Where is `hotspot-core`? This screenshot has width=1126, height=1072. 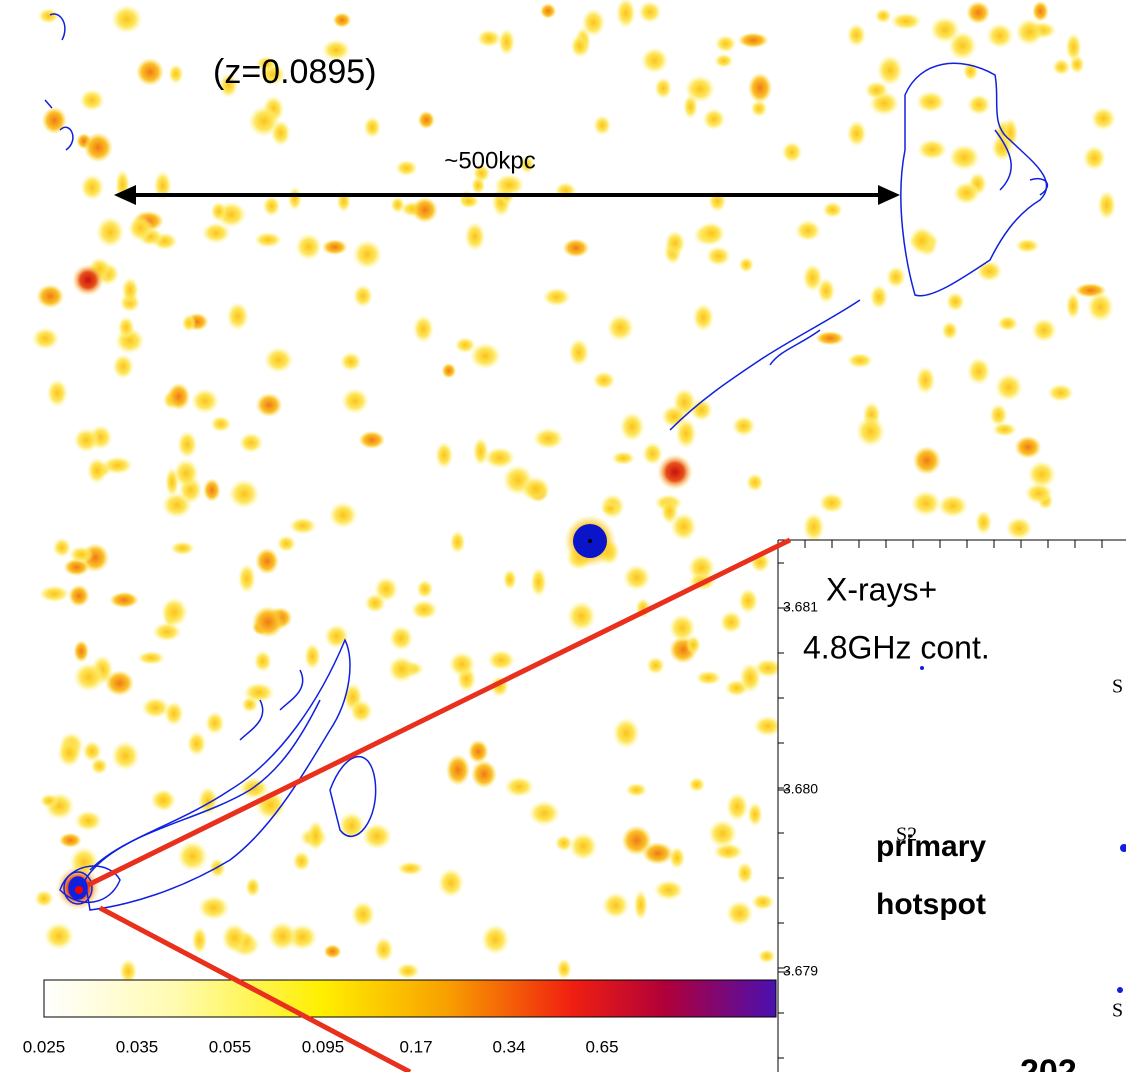
hotspot-core is located at coordinates (79, 890).